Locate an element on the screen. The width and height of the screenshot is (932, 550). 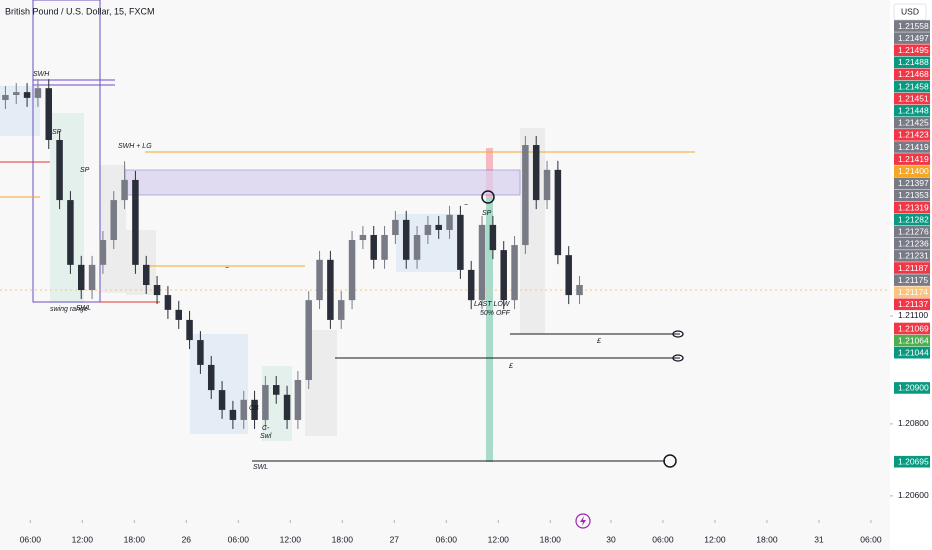
supply-zone is located at coordinates (322, 182).